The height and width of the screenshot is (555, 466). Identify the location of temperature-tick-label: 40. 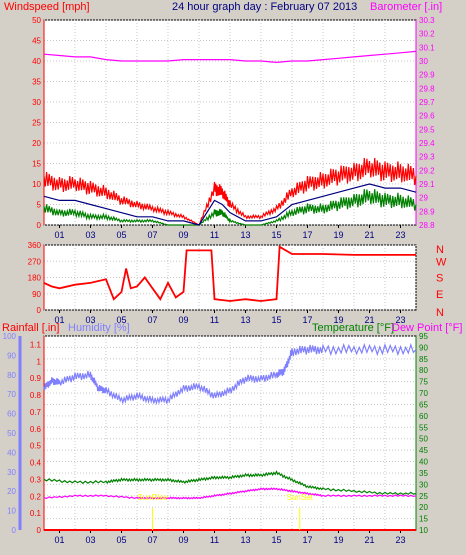
(423, 462).